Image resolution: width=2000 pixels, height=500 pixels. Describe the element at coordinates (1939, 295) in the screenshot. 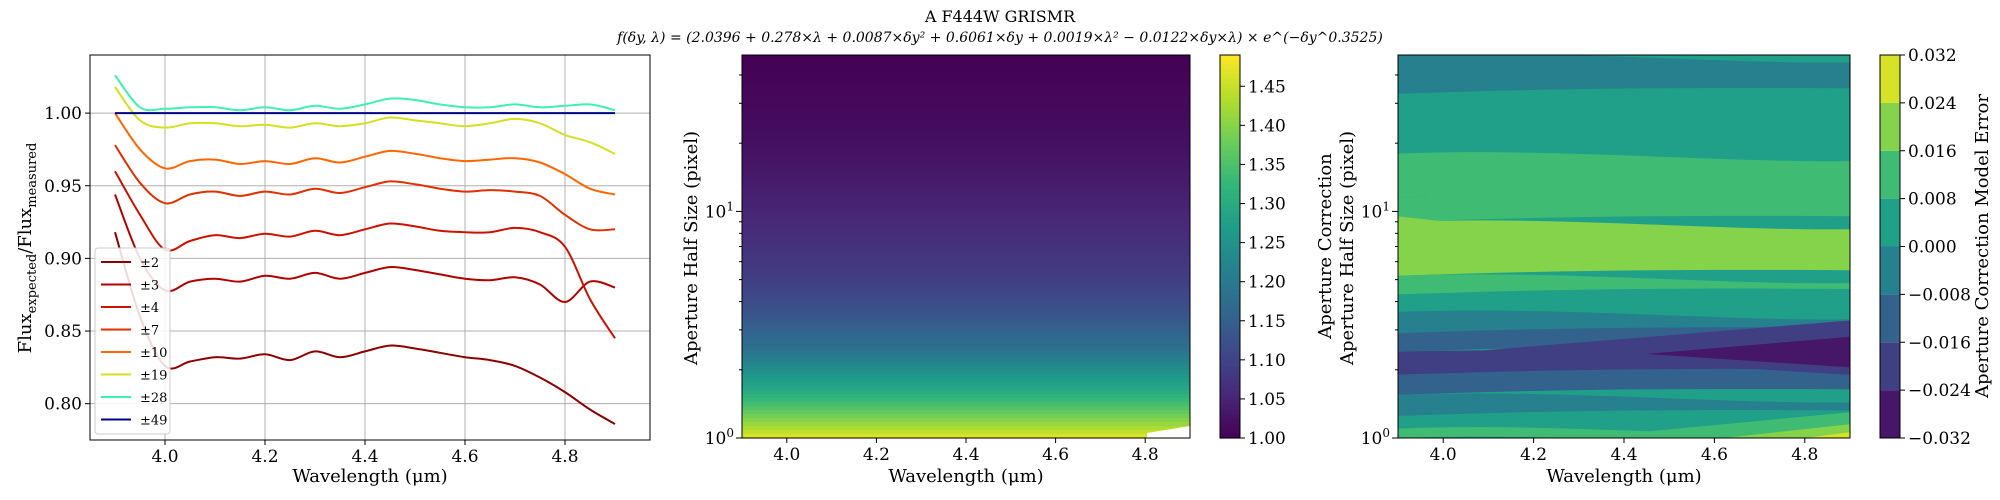

I see `colorbar-tick-label: −0.008` at that location.